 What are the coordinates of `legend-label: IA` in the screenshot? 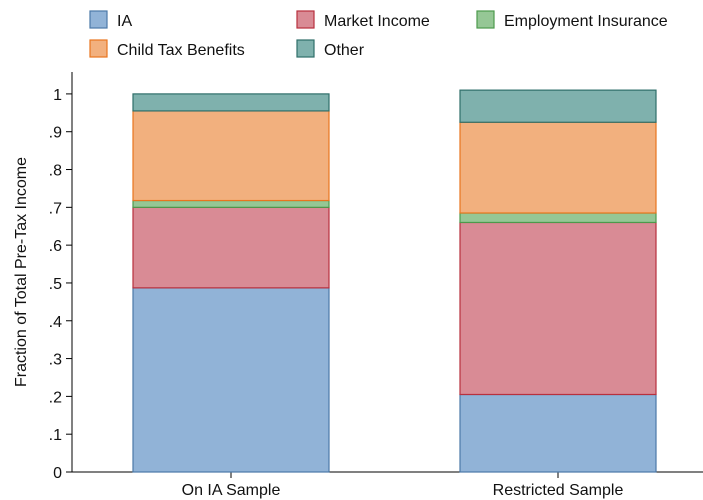 It's located at (124, 21).